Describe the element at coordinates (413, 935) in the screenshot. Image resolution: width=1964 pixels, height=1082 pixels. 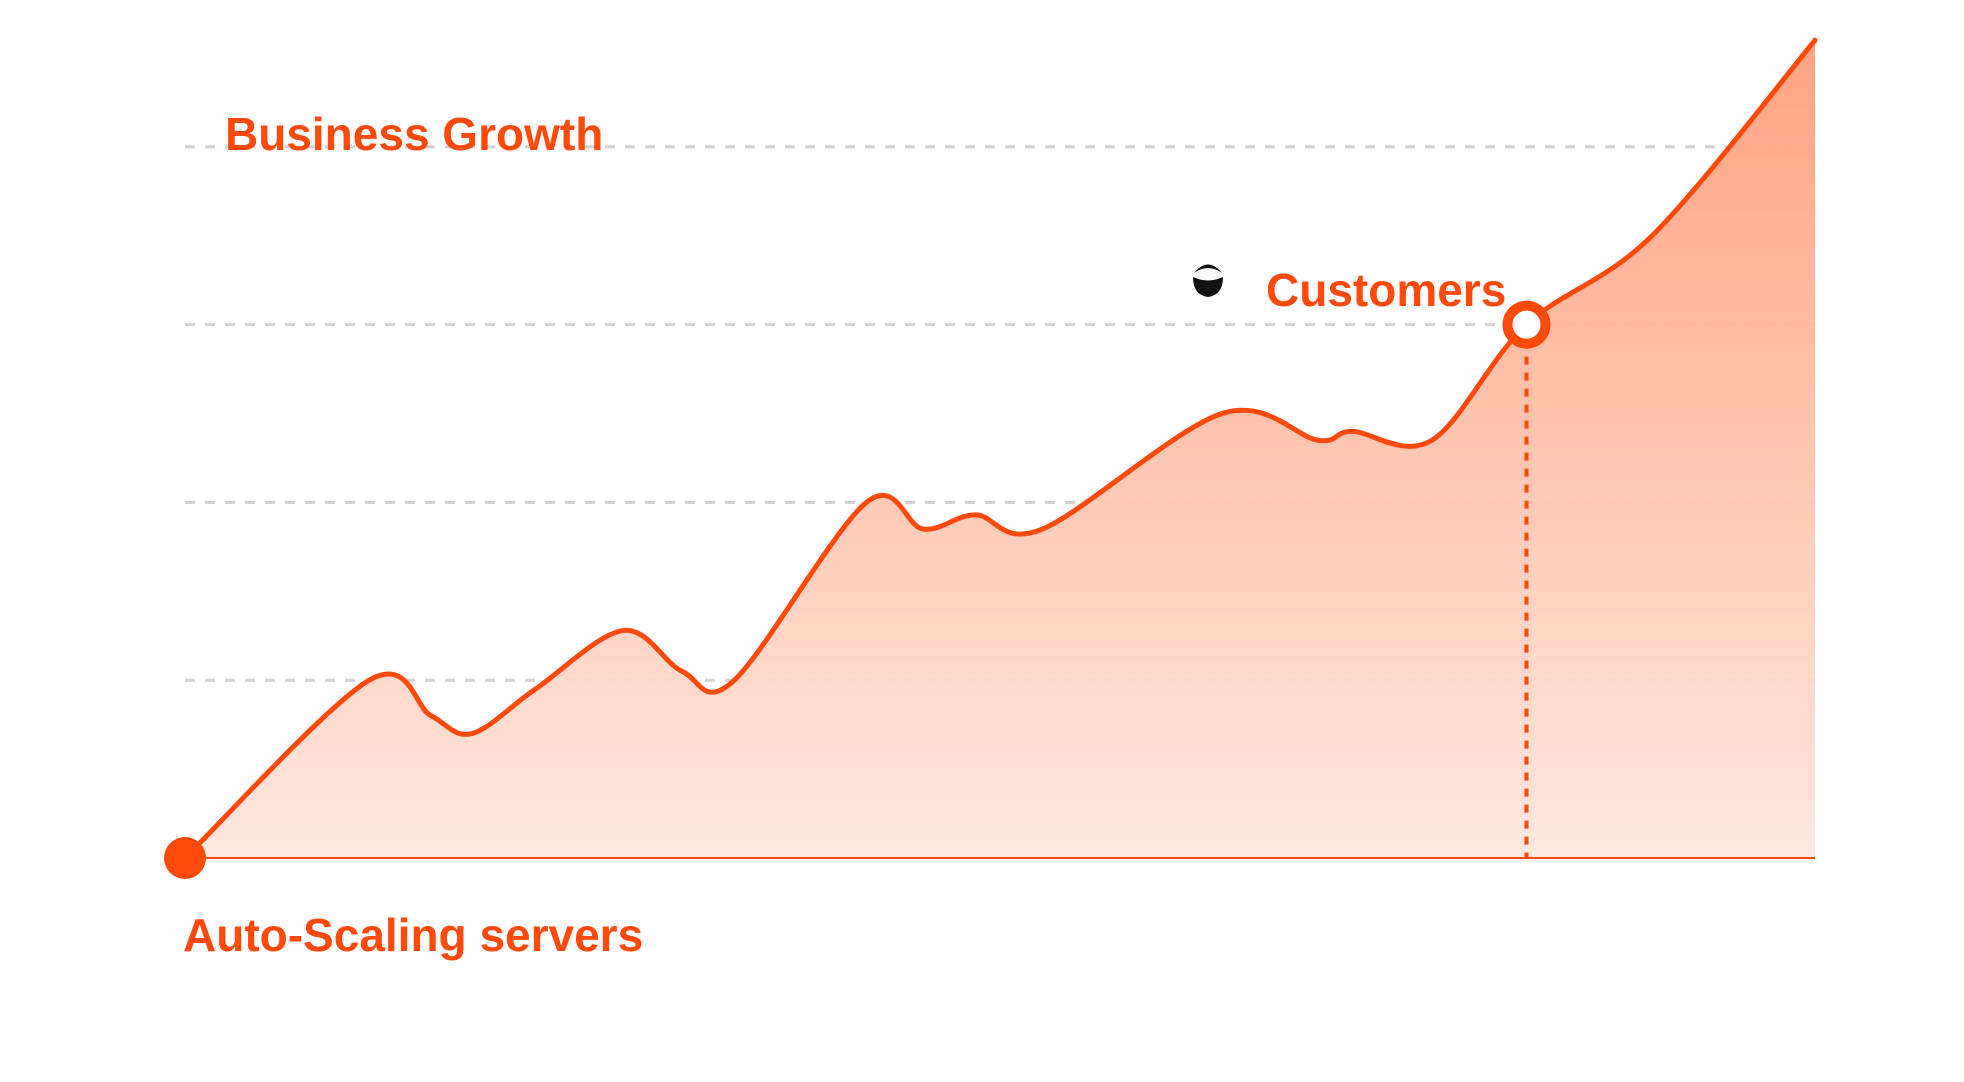
I see `origin-label: Auto-Scaling servers` at that location.